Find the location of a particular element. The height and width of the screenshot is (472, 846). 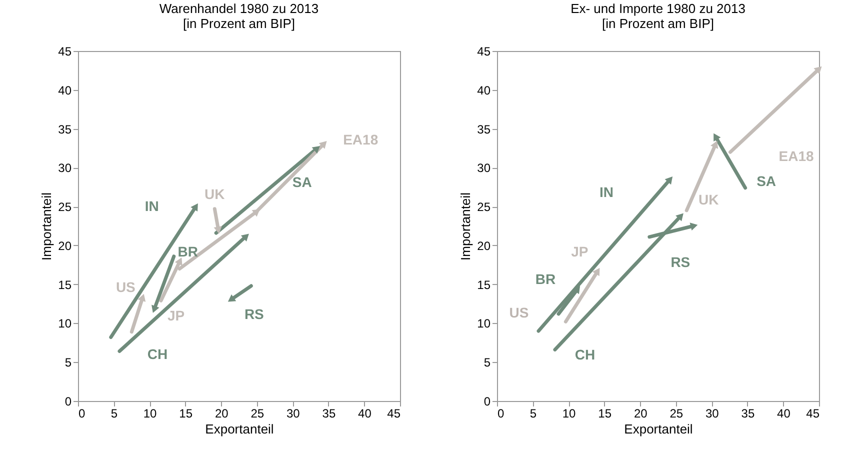

chart-title: Warenhandel 1980 zu 2013 is located at coordinates (239, 8).